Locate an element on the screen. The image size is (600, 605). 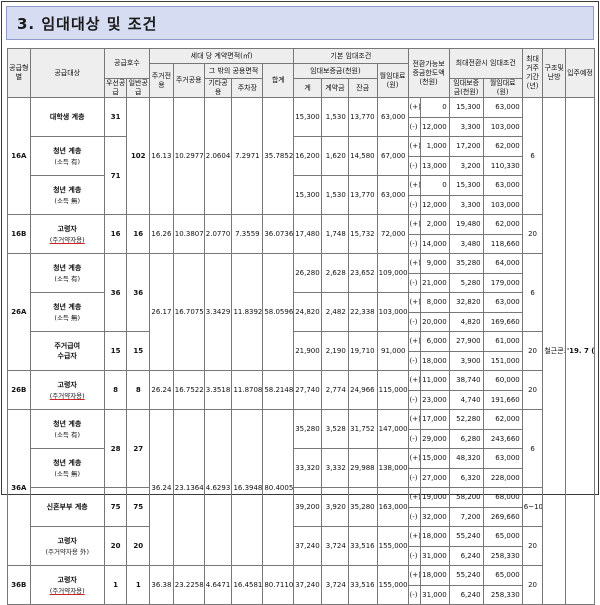
target-sub-label: (소득 無) is located at coordinates (67, 474).